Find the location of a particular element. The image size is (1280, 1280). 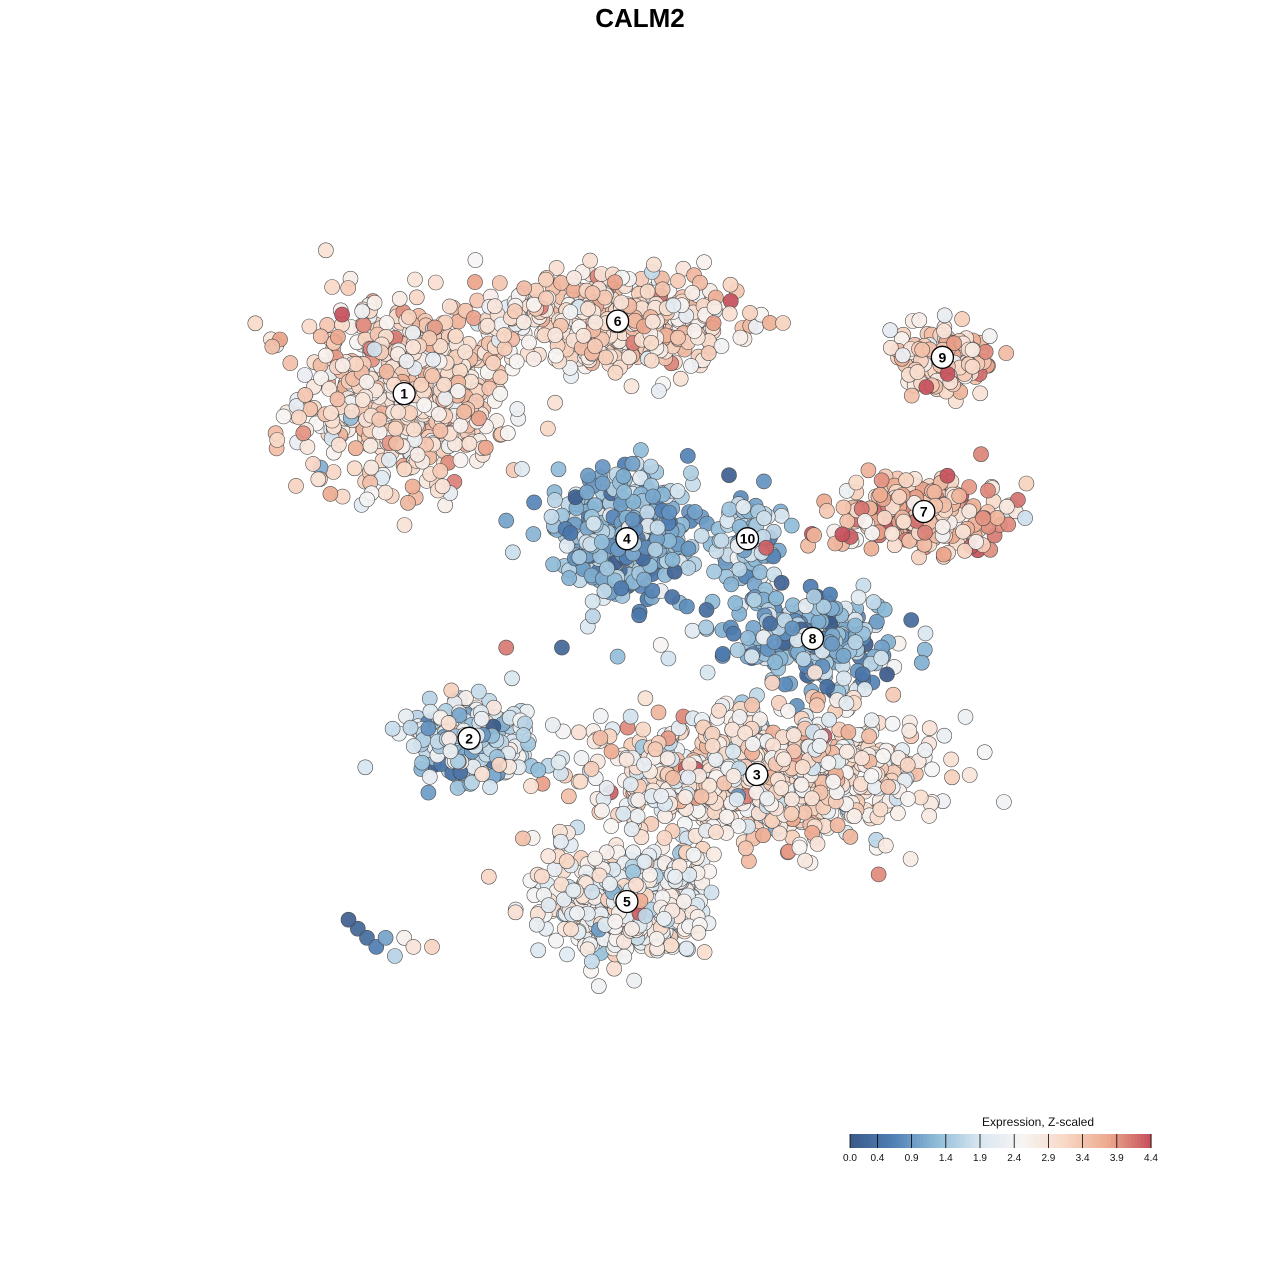

cluster-label: 8 is located at coordinates (812, 638).